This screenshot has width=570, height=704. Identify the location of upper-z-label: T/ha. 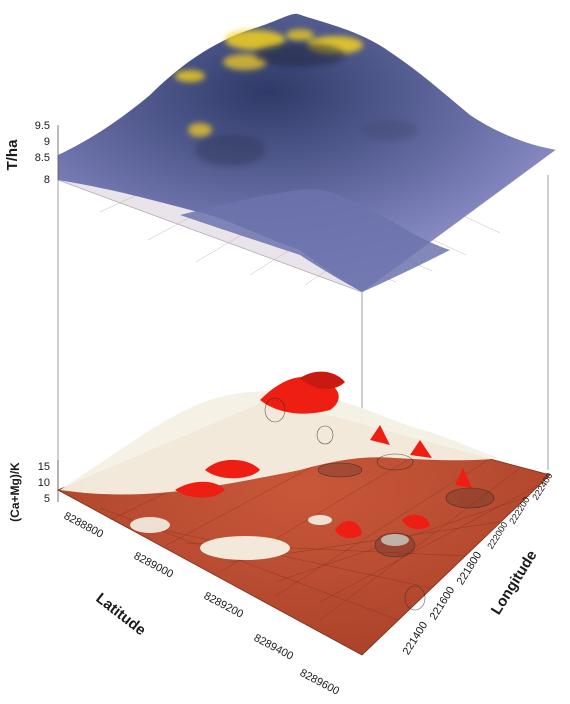
(12, 154).